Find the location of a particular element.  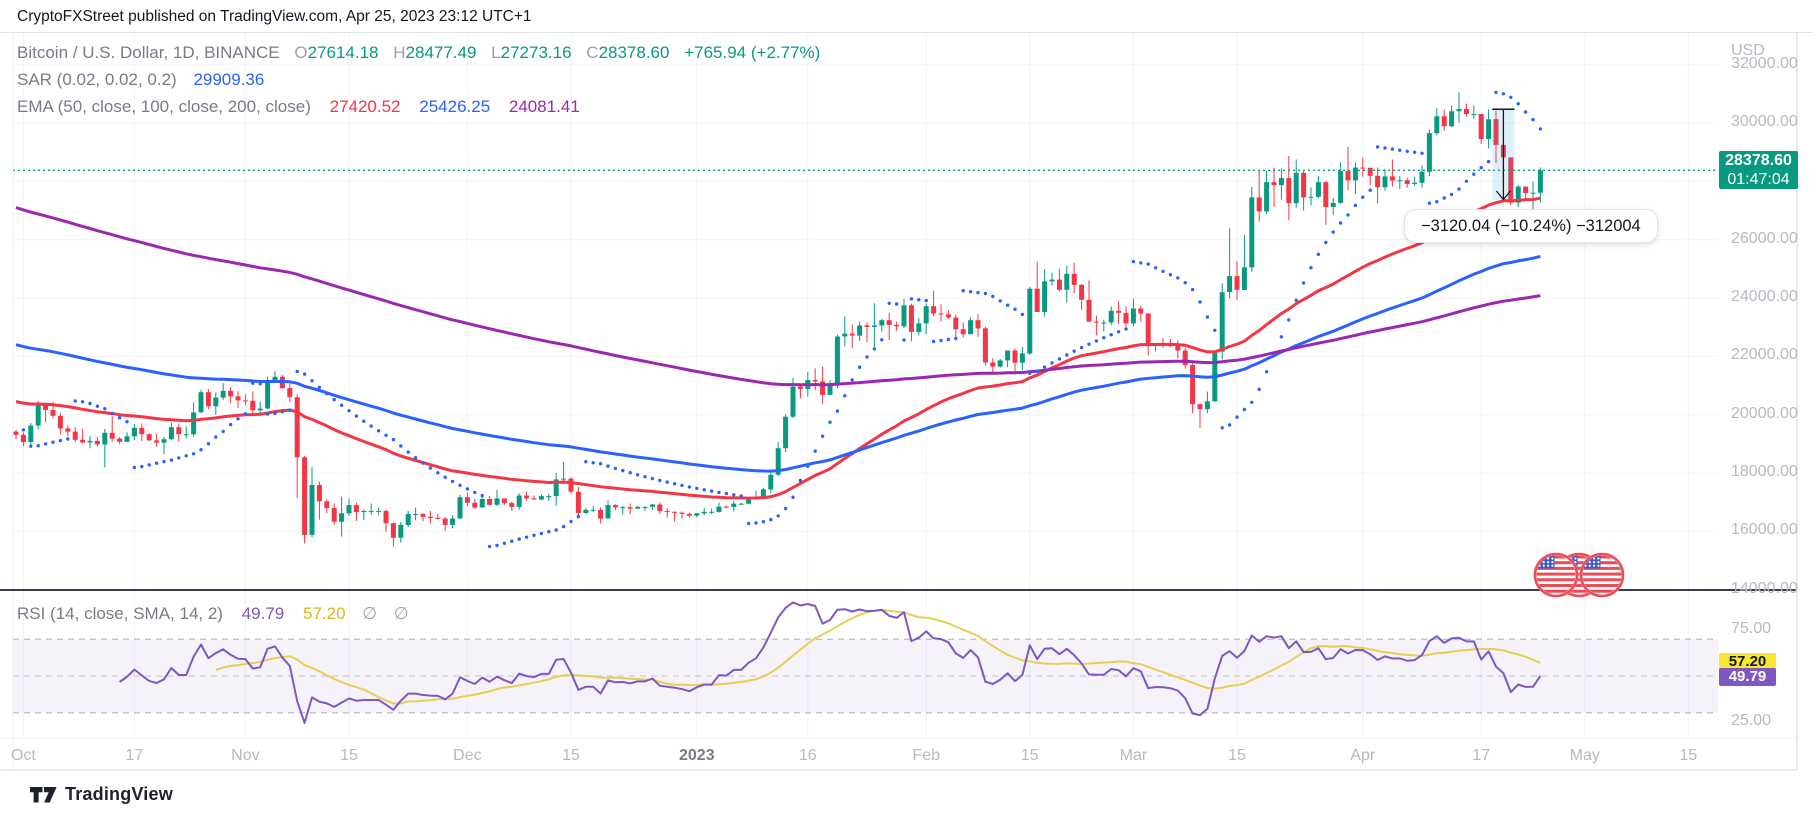

ema50-value: 27420.52 is located at coordinates (365, 106).